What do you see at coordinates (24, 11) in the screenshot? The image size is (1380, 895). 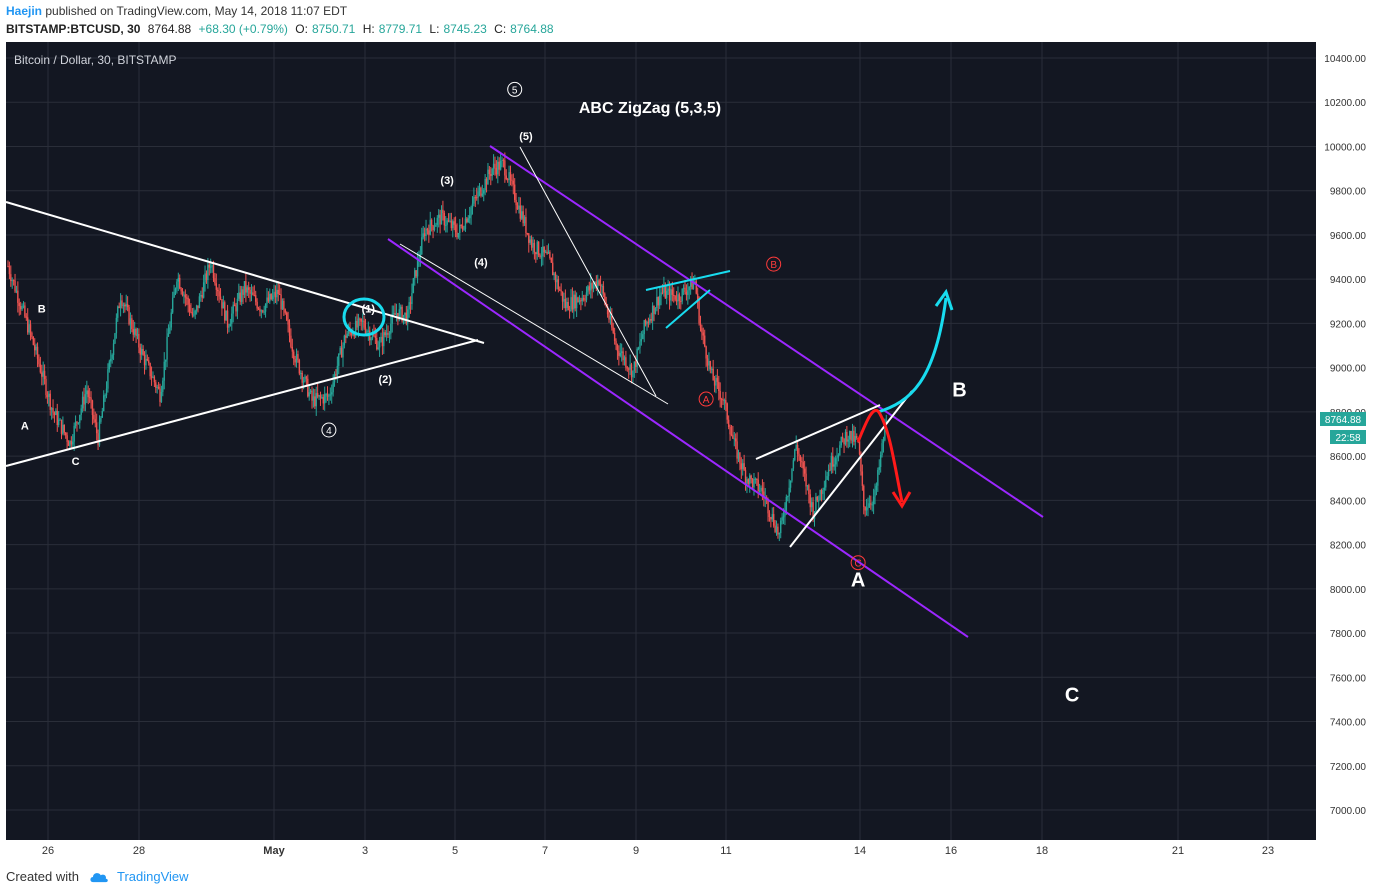 I see `author-name: Haejin` at bounding box center [24, 11].